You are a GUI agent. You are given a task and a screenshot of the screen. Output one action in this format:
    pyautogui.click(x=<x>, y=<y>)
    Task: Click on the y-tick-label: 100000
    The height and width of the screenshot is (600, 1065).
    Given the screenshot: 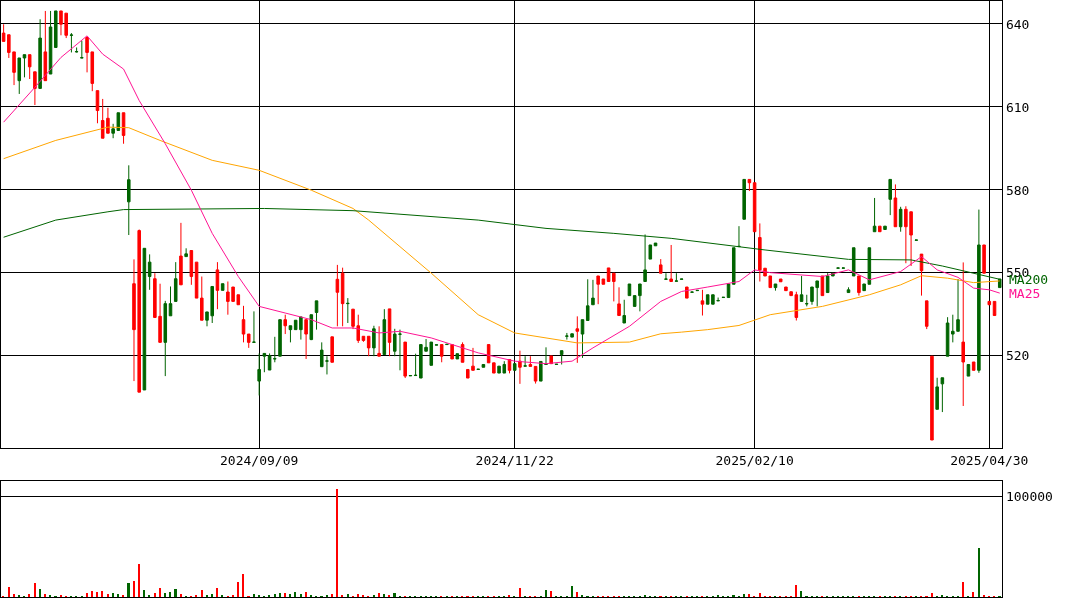 What is the action you would take?
    pyautogui.click(x=1029, y=497)
    